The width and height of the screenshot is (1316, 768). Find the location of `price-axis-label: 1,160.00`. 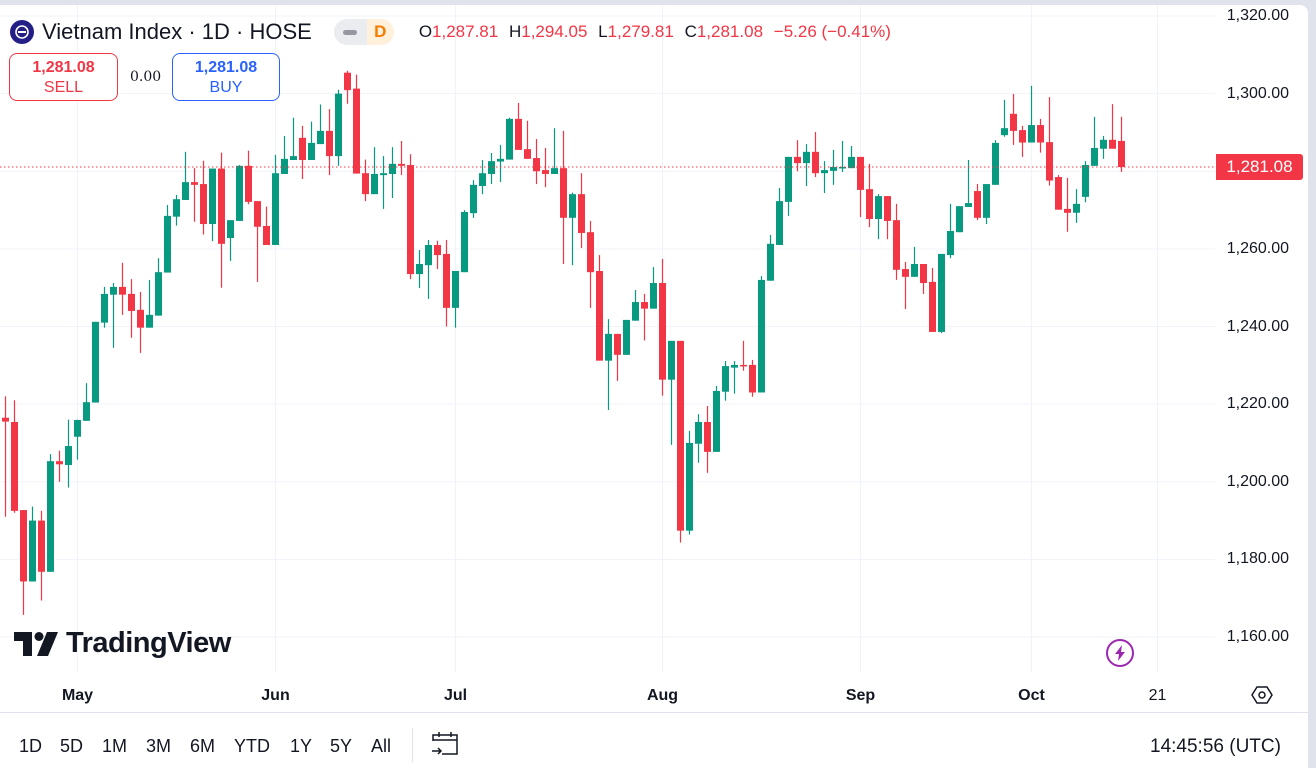

price-axis-label: 1,160.00 is located at coordinates (1257, 636).